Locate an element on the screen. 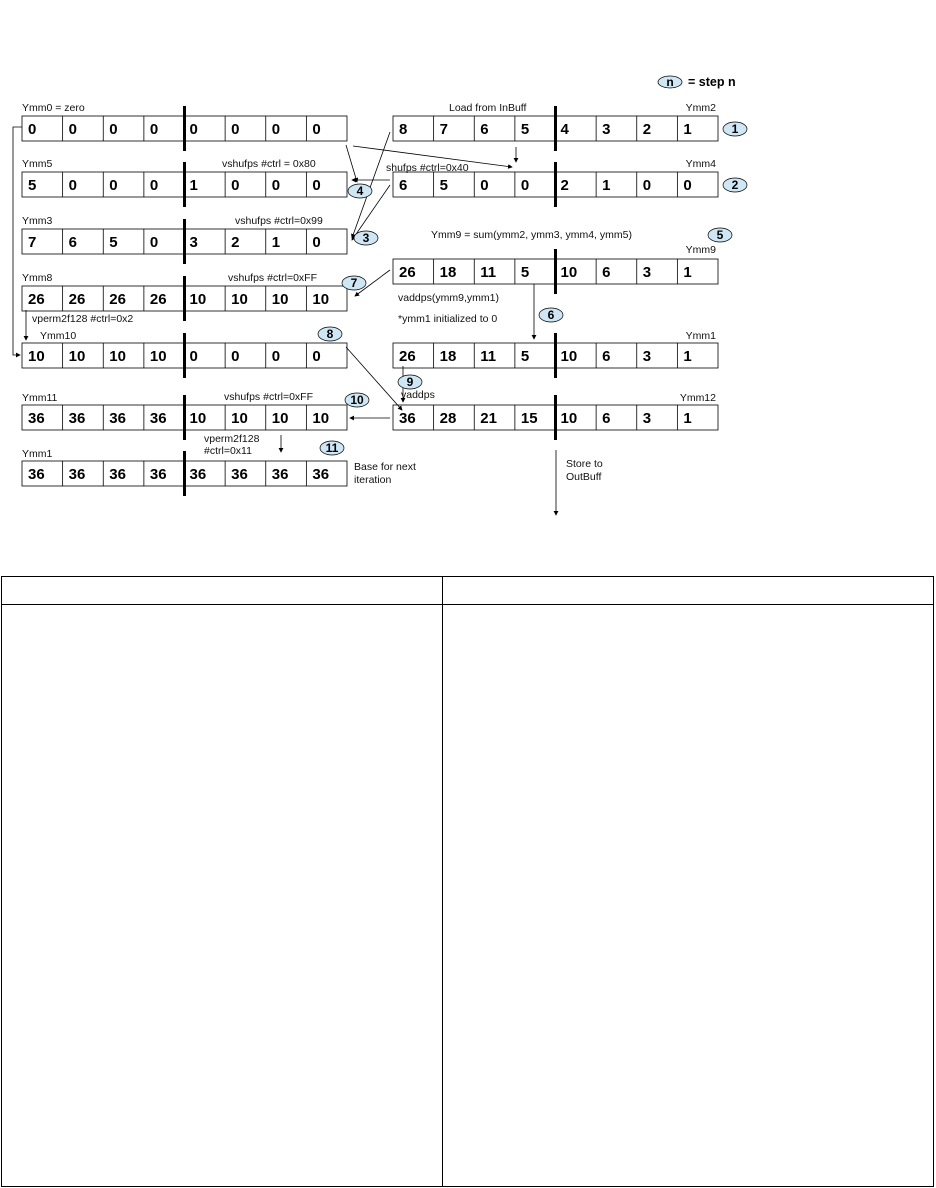 This screenshot has width=936, height=1188. register-ymm9: Ymm9 26 18 11 5 10 6 3 1 is located at coordinates (555, 269).